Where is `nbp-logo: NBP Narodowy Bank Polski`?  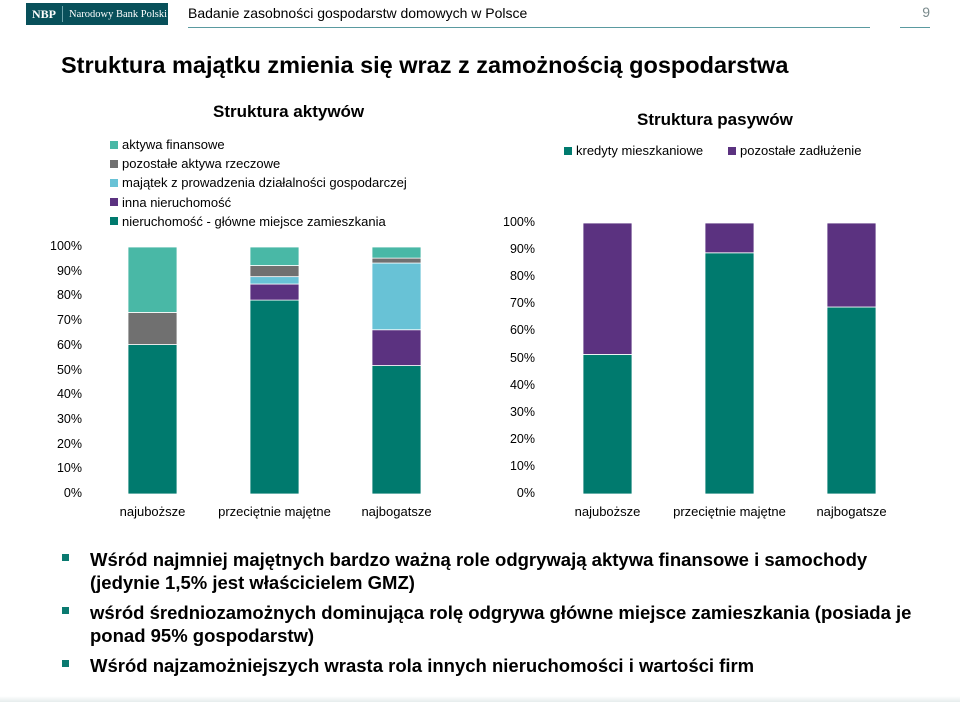
nbp-logo: NBP Narodowy Bank Polski is located at coordinates (97, 14).